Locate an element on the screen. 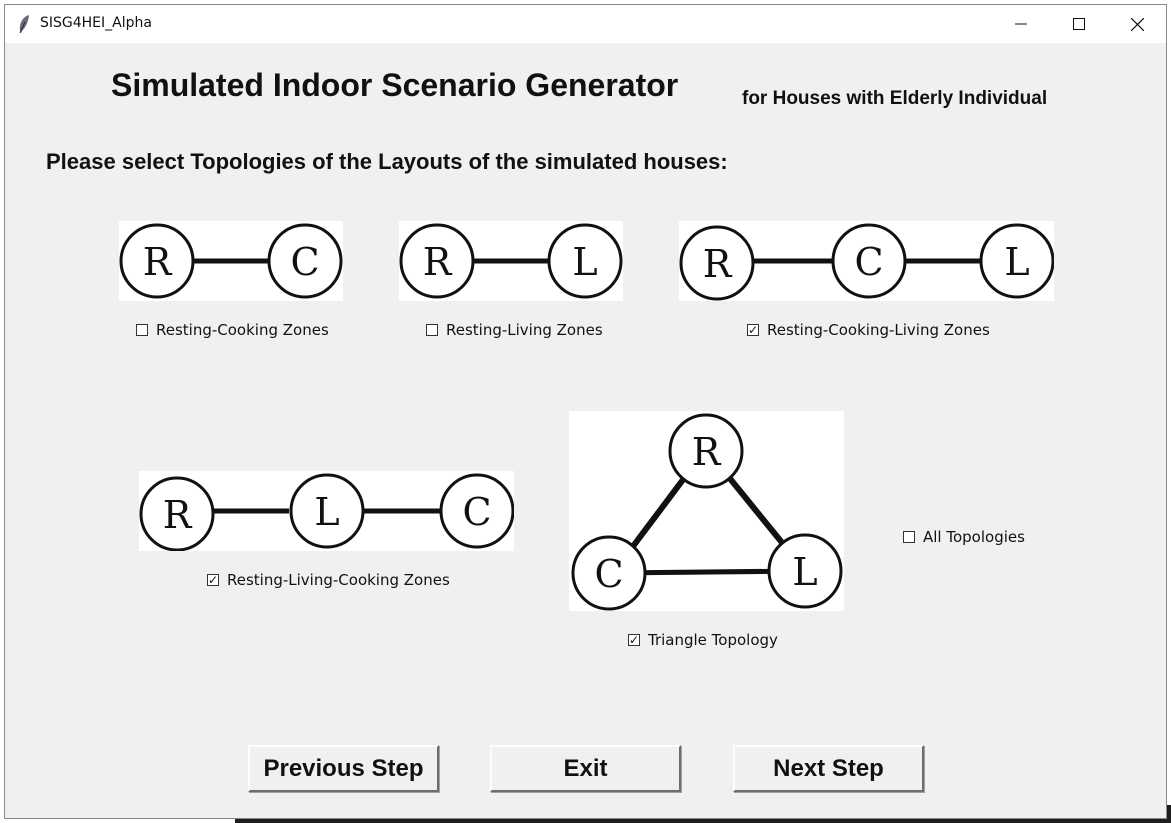  checkbox-resting-living: Resting-Living Zones is located at coordinates (514, 330).